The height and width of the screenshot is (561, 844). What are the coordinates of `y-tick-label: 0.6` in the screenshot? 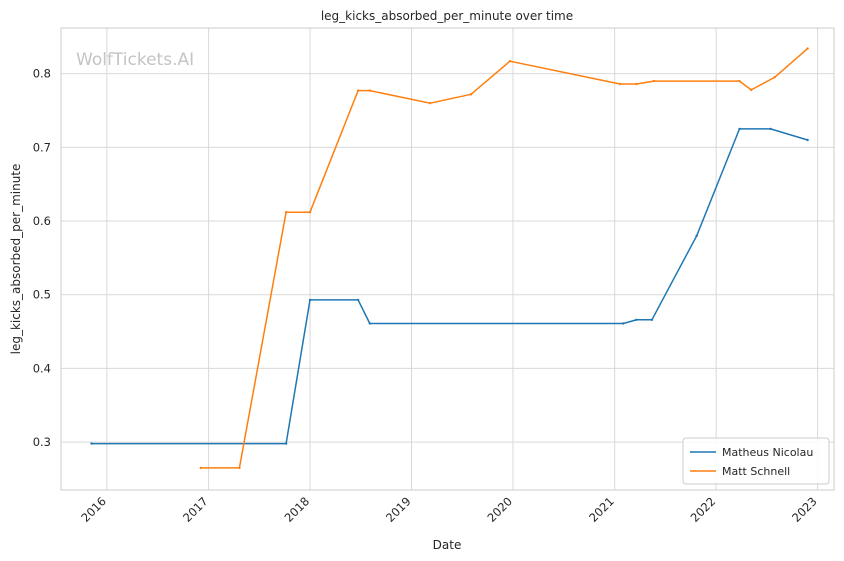 It's located at (42, 221).